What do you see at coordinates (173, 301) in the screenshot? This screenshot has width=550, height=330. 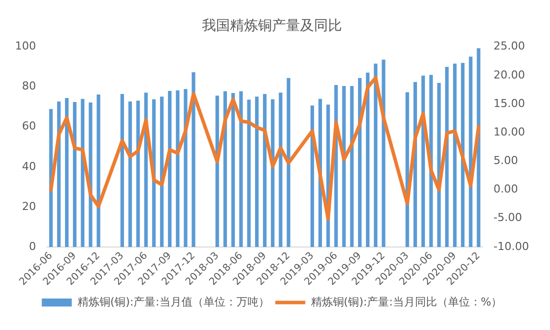 I see `legend-label: 精炼铜(铜):产量:当月值（单位：万吨）` at bounding box center [173, 301].